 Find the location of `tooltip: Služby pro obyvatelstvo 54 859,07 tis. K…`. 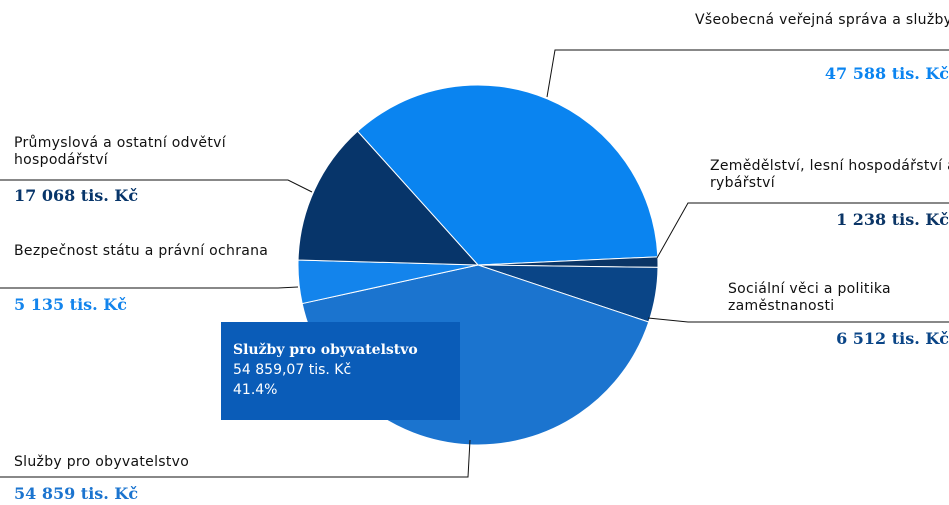

tooltip: Služby pro obyvatelstvo 54 859,07 tis. K… is located at coordinates (340, 371).